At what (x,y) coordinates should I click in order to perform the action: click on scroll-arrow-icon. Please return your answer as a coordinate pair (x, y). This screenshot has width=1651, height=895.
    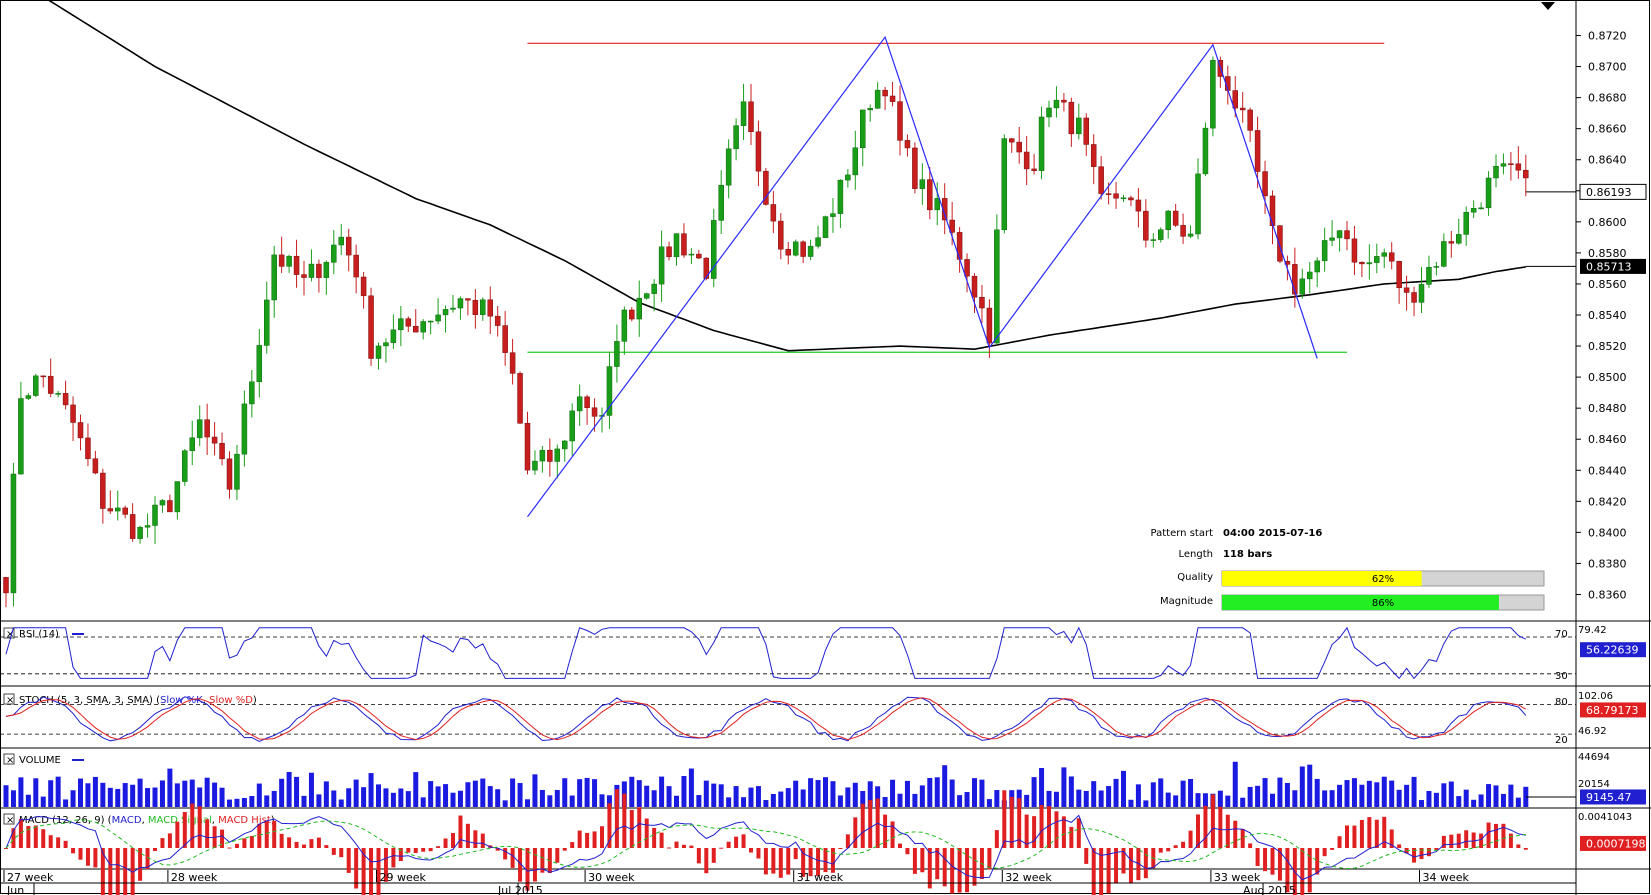
    Looking at the image, I should click on (1548, 6).